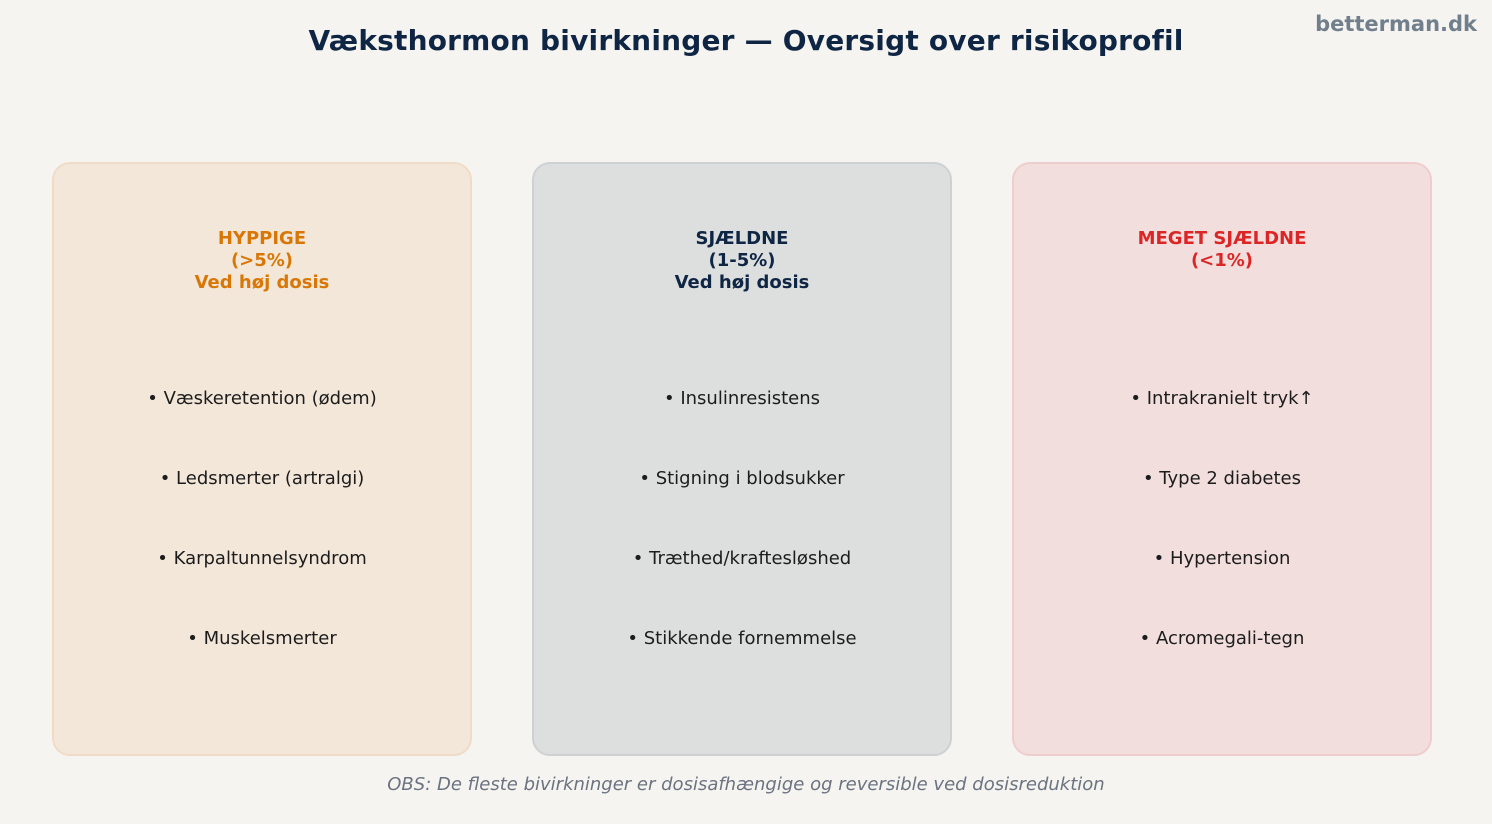 The width and height of the screenshot is (1492, 824). I want to click on list-item: • Acromegali-tegn, so click(1222, 638).